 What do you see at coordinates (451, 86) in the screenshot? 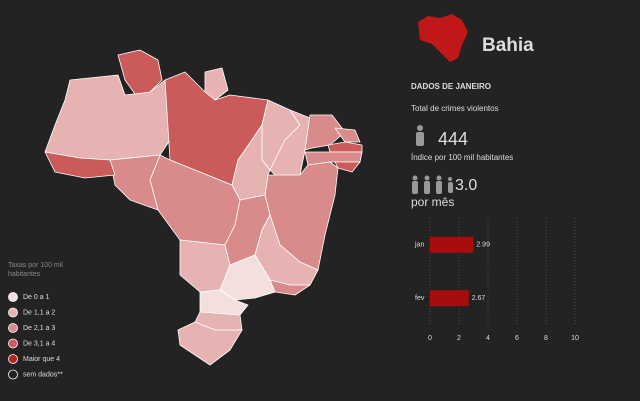
I see `section-title: DADOS DE JANEIRO` at bounding box center [451, 86].